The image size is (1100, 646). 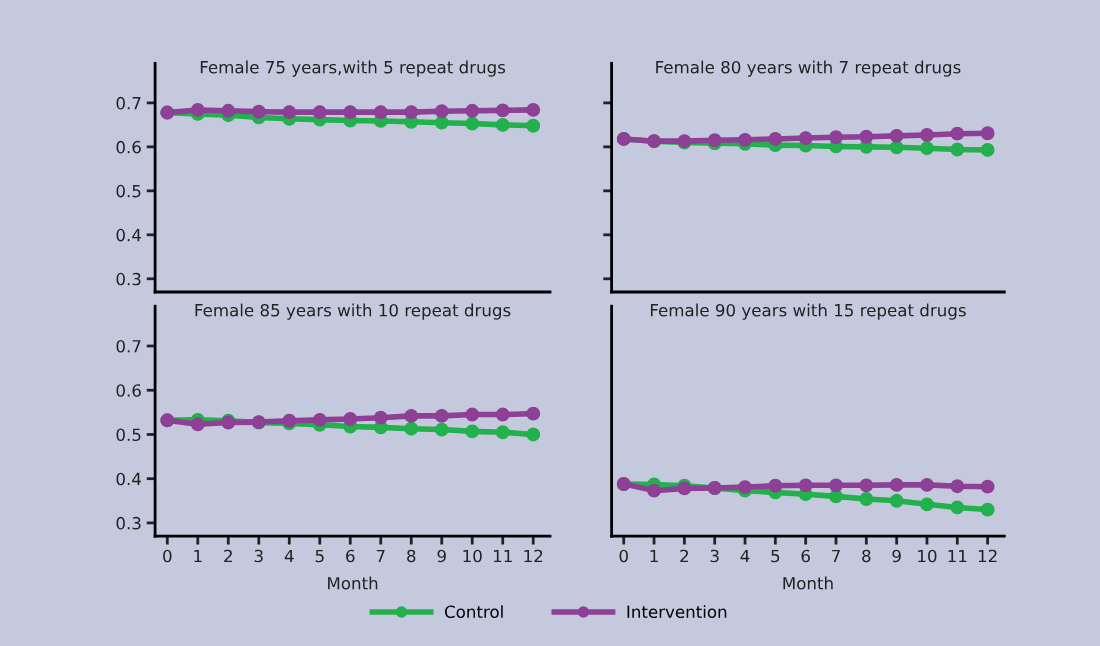 What do you see at coordinates (677, 612) in the screenshot?
I see `legend-label: Intervention` at bounding box center [677, 612].